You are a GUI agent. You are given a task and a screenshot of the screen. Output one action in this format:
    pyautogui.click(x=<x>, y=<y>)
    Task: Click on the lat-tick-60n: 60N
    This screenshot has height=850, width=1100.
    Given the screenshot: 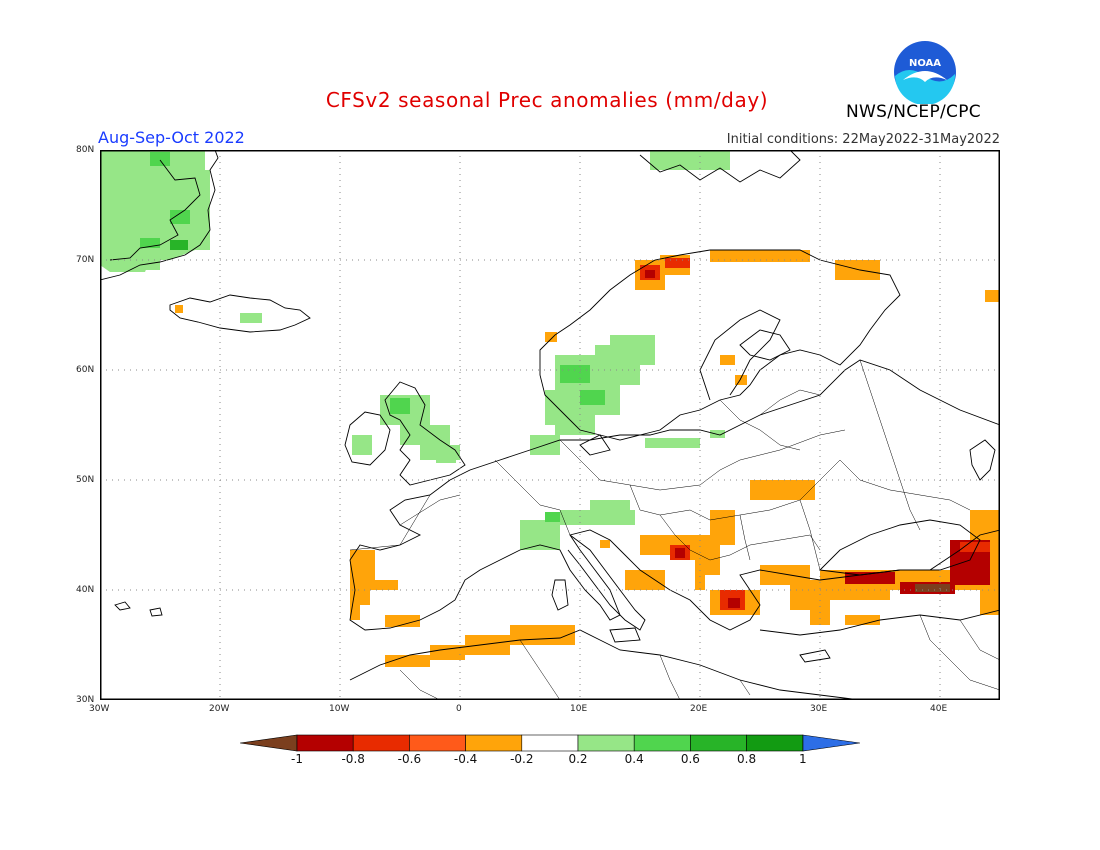 What is the action you would take?
    pyautogui.click(x=85, y=370)
    